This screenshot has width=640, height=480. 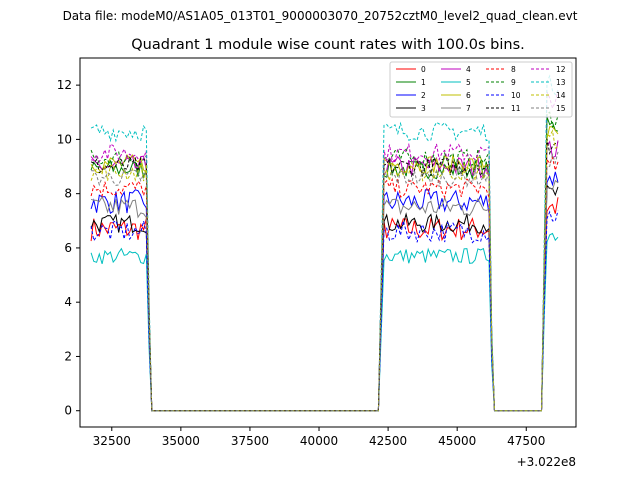 I want to click on legend-label: 0, so click(x=423, y=69).